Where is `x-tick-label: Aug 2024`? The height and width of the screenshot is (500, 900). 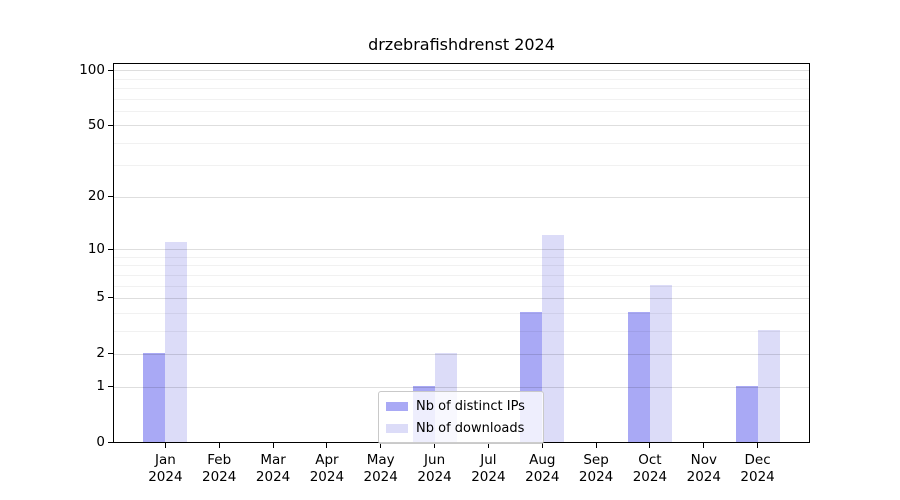 x-tick-label: Aug 2024 is located at coordinates (542, 468).